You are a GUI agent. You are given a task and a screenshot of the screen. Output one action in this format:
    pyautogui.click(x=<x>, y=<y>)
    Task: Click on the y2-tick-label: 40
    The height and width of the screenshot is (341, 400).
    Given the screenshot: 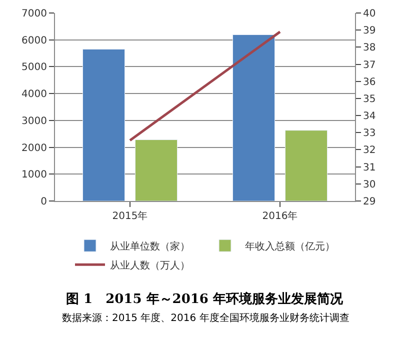 What is the action you would take?
    pyautogui.click(x=369, y=14)
    